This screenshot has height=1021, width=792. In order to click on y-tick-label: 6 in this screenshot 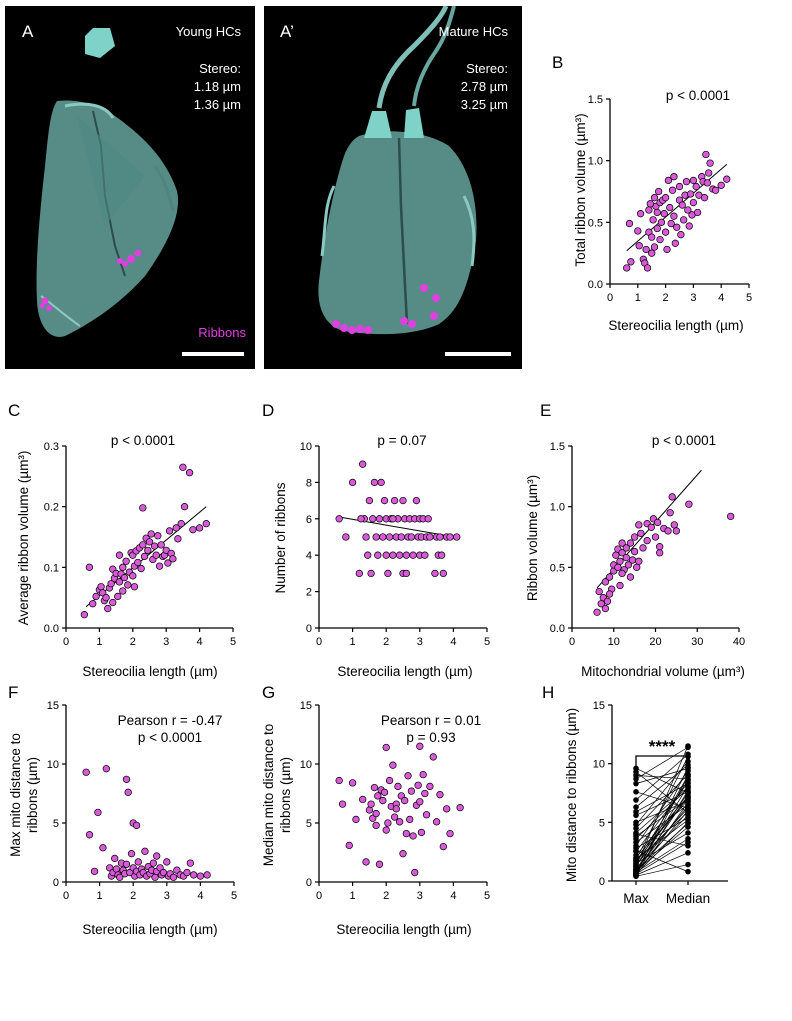, I will do `click(309, 520)`.